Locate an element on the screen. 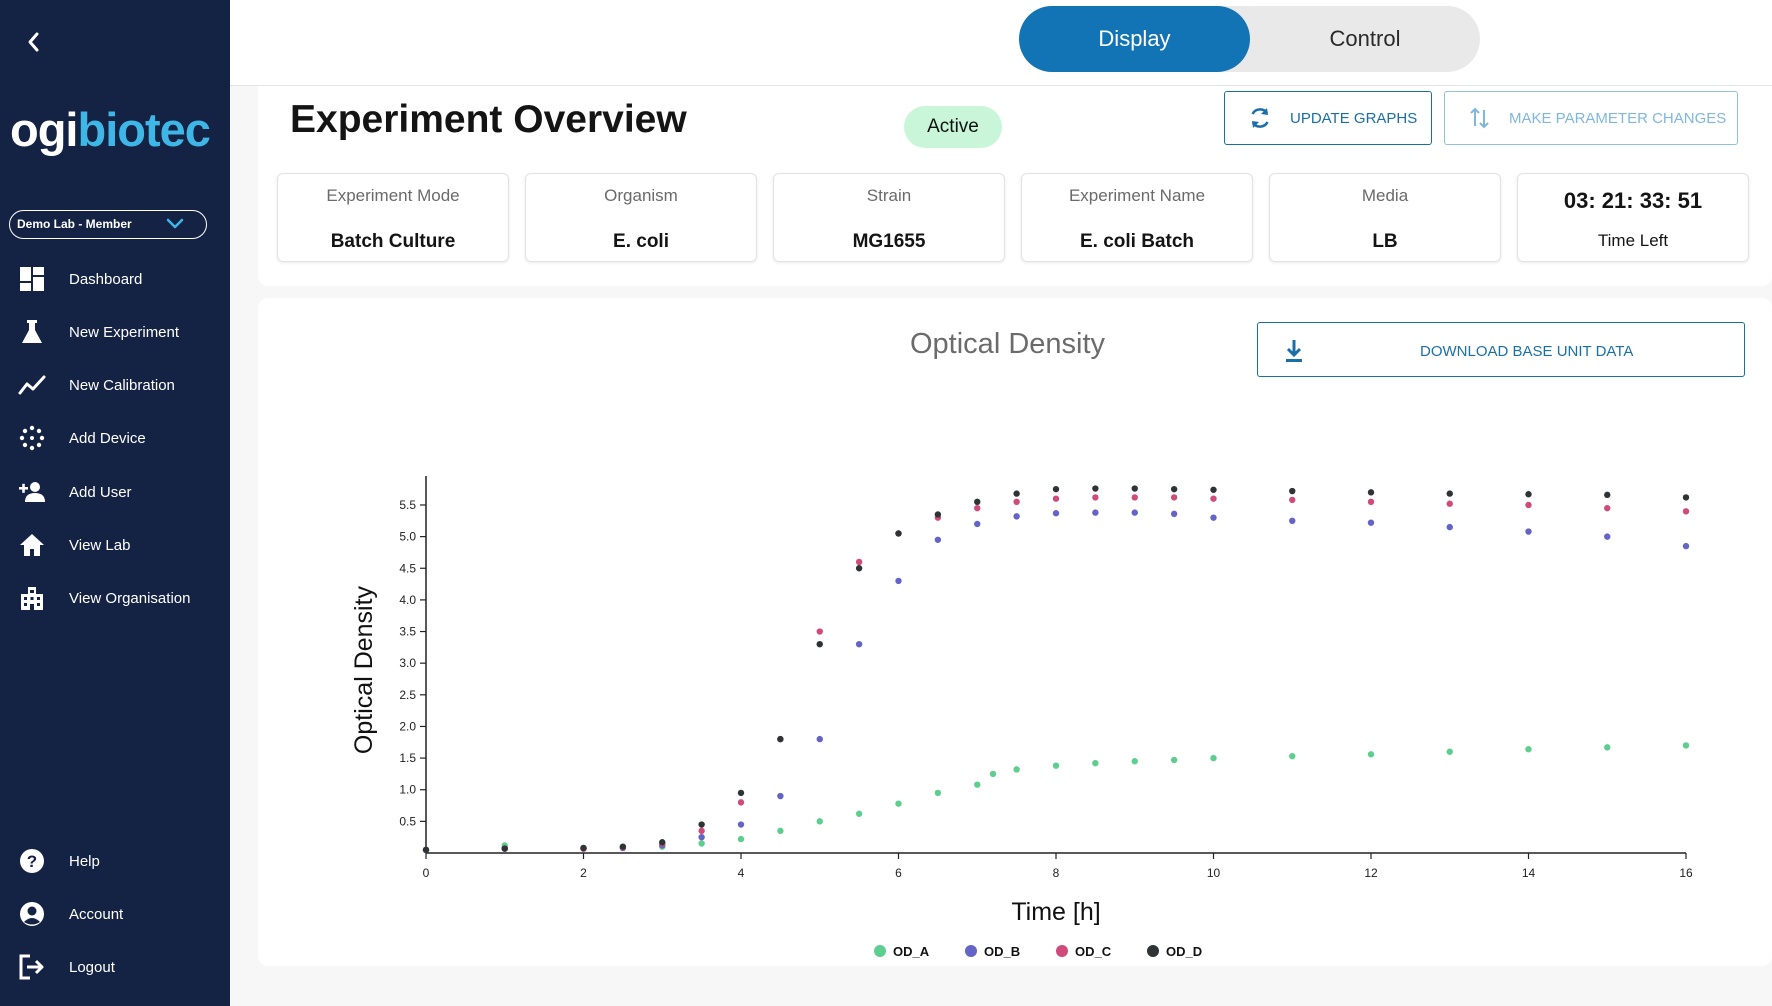 The width and height of the screenshot is (1772, 1006). legend-label: OD_D is located at coordinates (1184, 951).